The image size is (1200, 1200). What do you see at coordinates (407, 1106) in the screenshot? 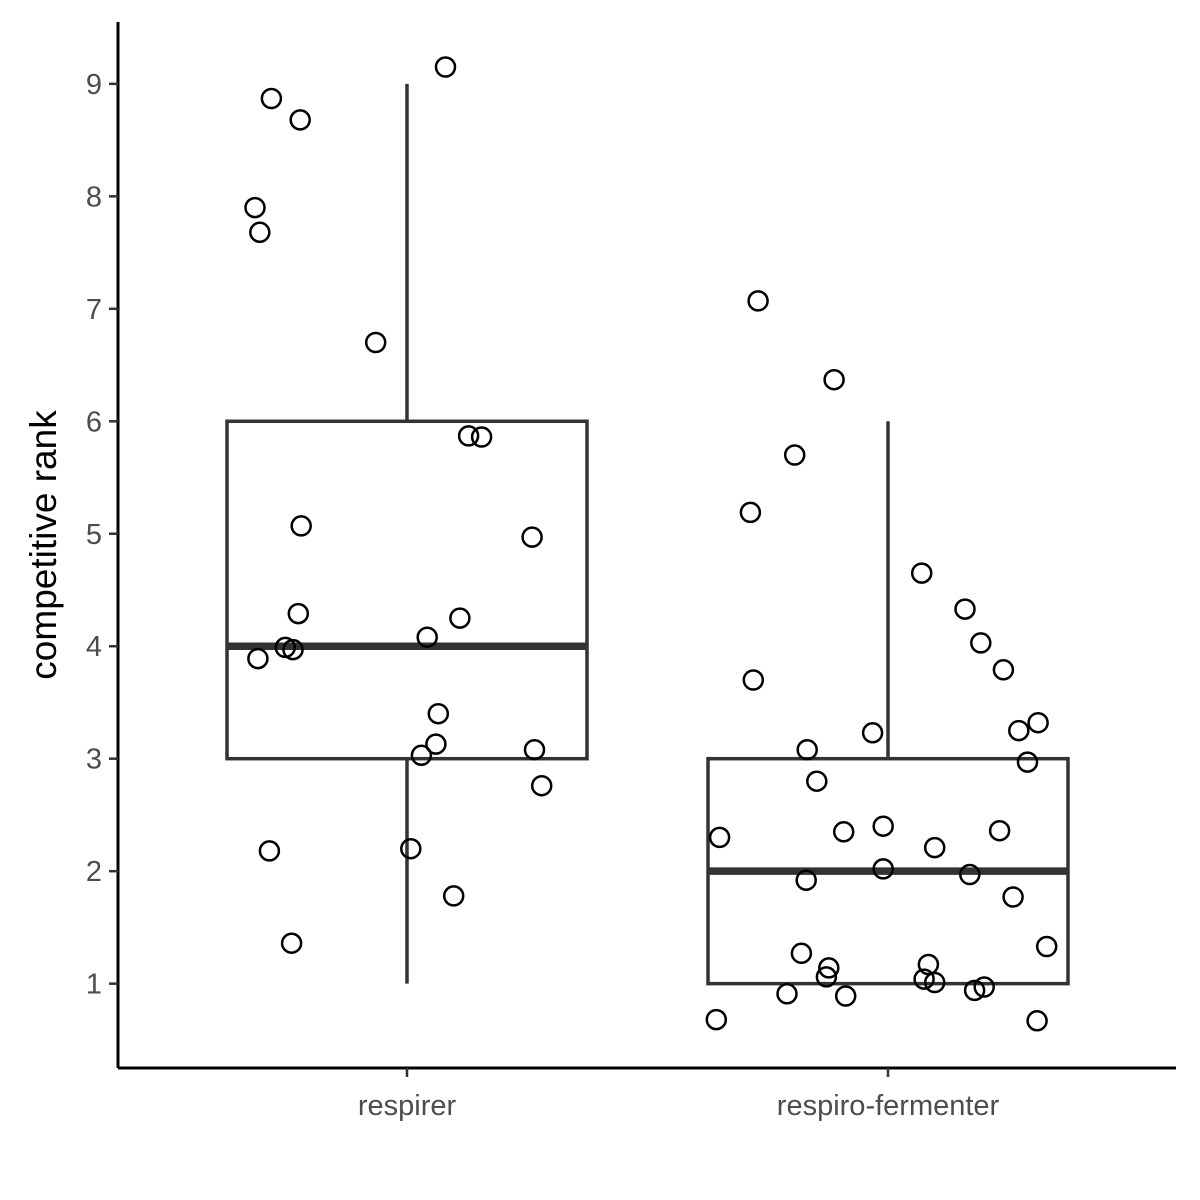
I see `x-tick-label: respirer` at bounding box center [407, 1106].